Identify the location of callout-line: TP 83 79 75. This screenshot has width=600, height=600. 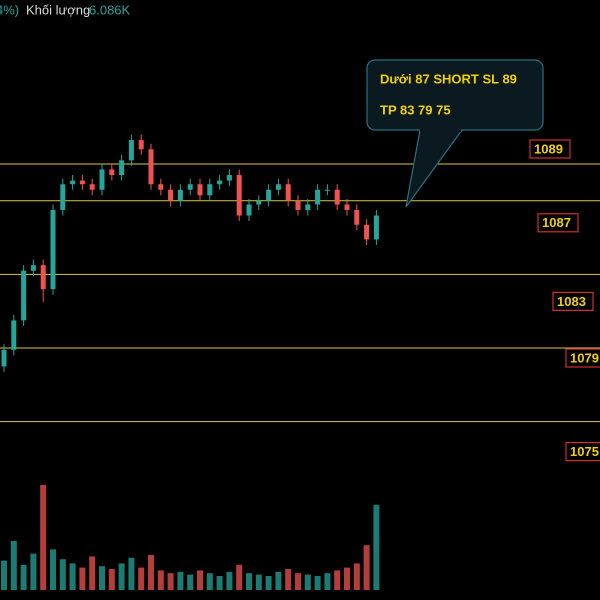
(415, 109).